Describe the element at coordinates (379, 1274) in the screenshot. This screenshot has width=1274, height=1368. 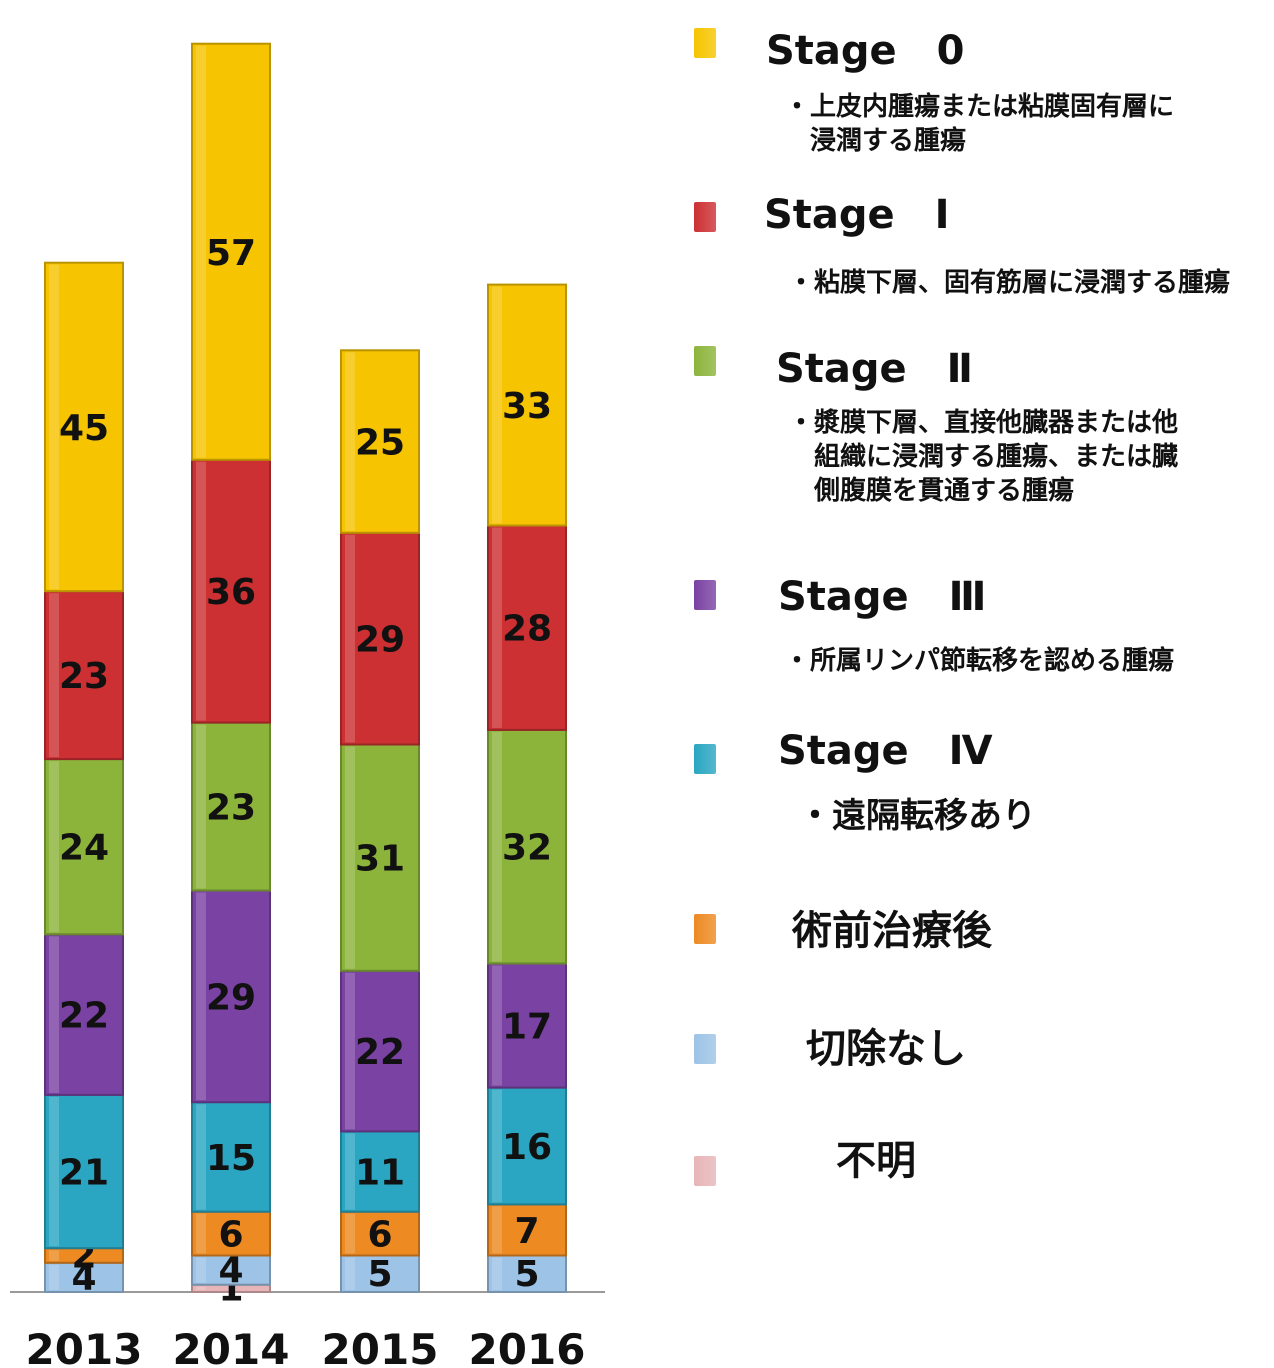
I see `data-label-2015-1: 5` at that location.